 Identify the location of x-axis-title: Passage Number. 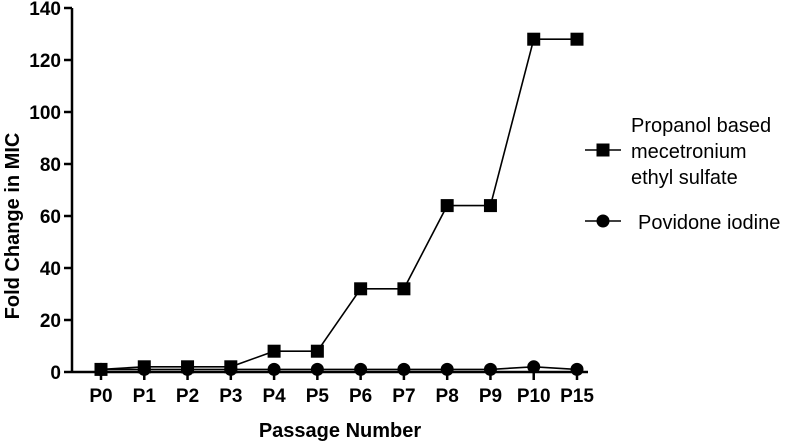
(340, 431).